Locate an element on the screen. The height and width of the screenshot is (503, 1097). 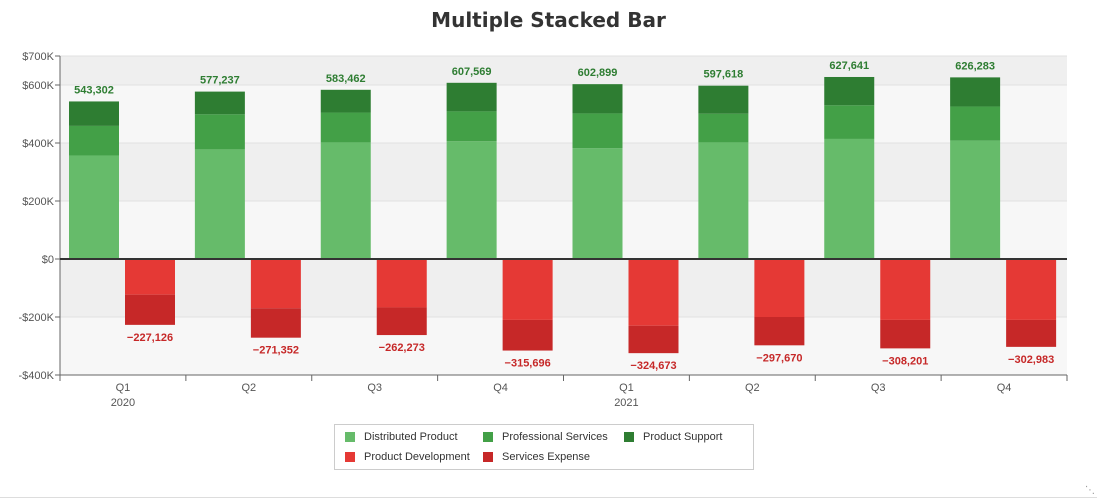
data-label-expense-total: −227,126 is located at coordinates (150, 338).